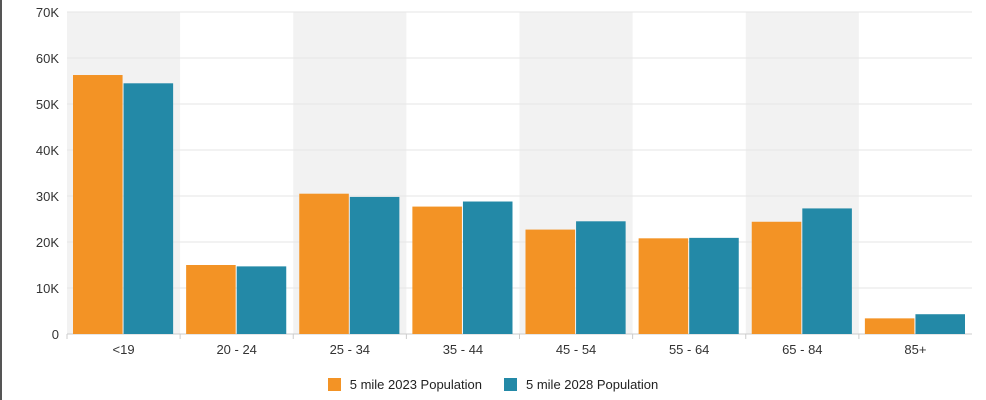 The image size is (986, 400). Describe the element at coordinates (592, 384) in the screenshot. I see `legend-label: 5 mile 2028 Population` at that location.